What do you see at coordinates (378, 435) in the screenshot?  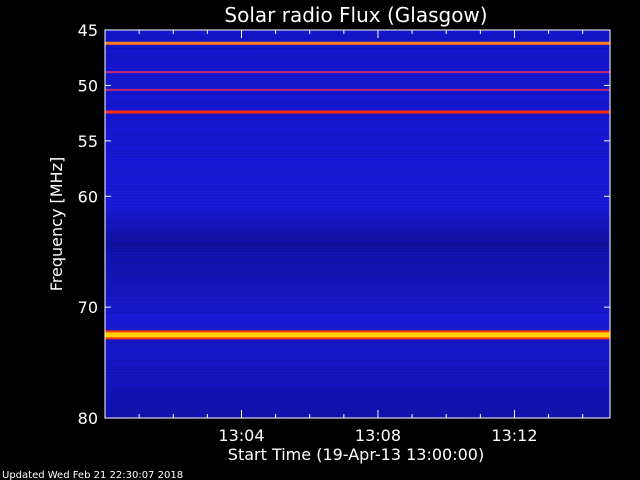 I see `x-tick-label: 13:08` at bounding box center [378, 435].